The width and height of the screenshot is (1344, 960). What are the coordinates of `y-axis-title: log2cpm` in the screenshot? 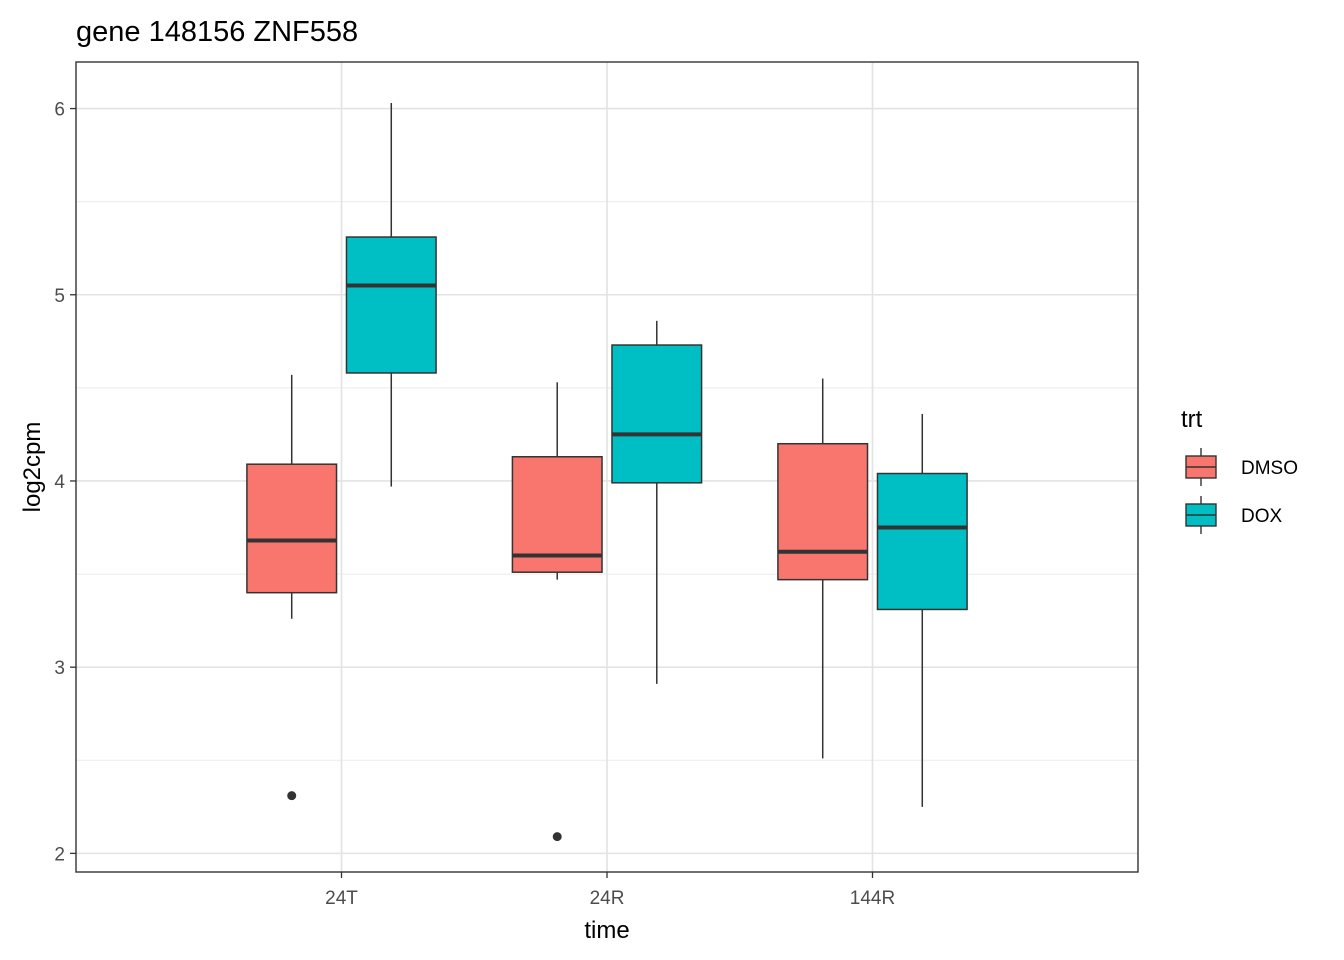 It's located at (32, 467).